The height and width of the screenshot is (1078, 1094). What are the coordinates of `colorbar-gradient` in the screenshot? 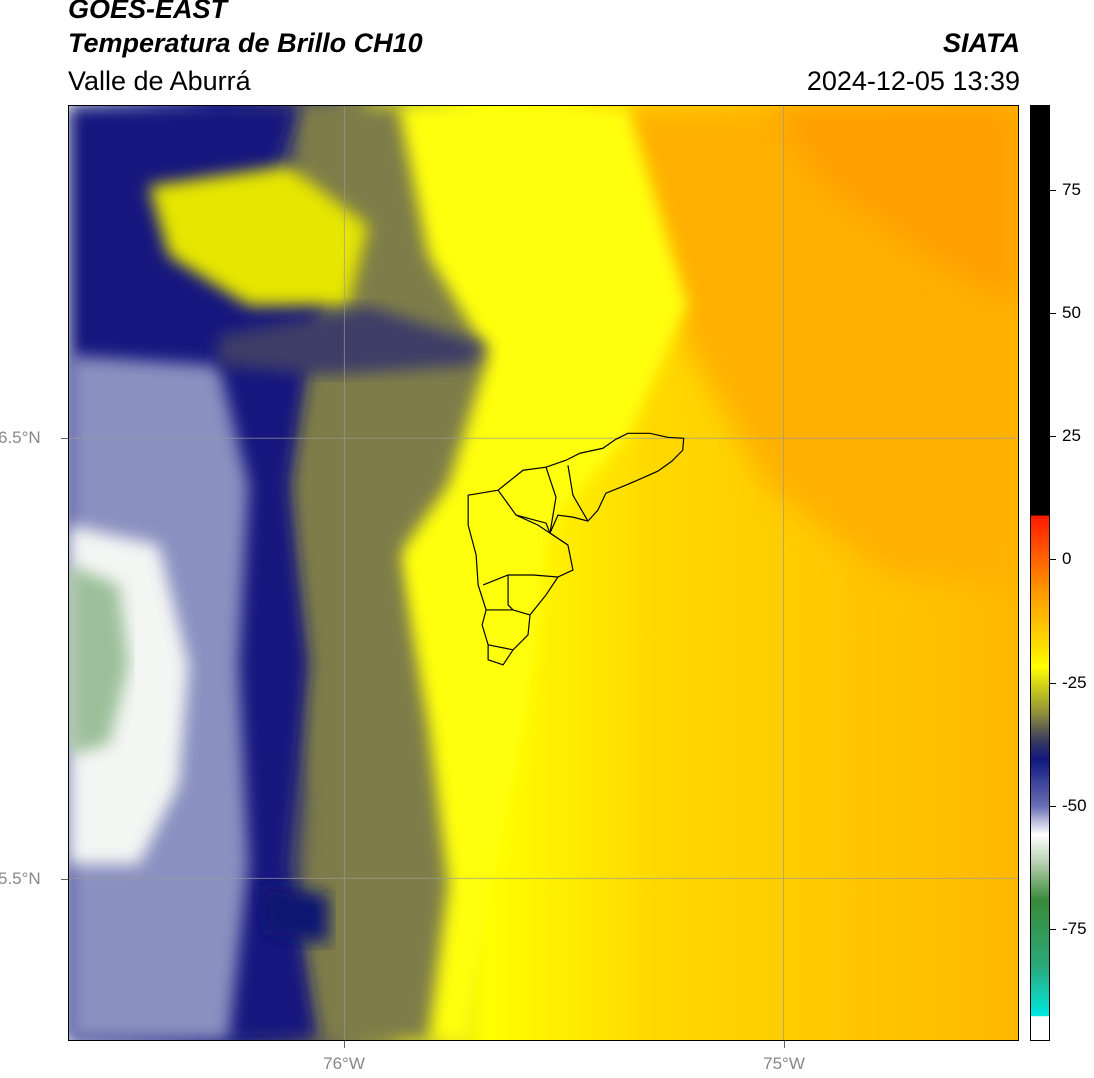 It's located at (1040, 573).